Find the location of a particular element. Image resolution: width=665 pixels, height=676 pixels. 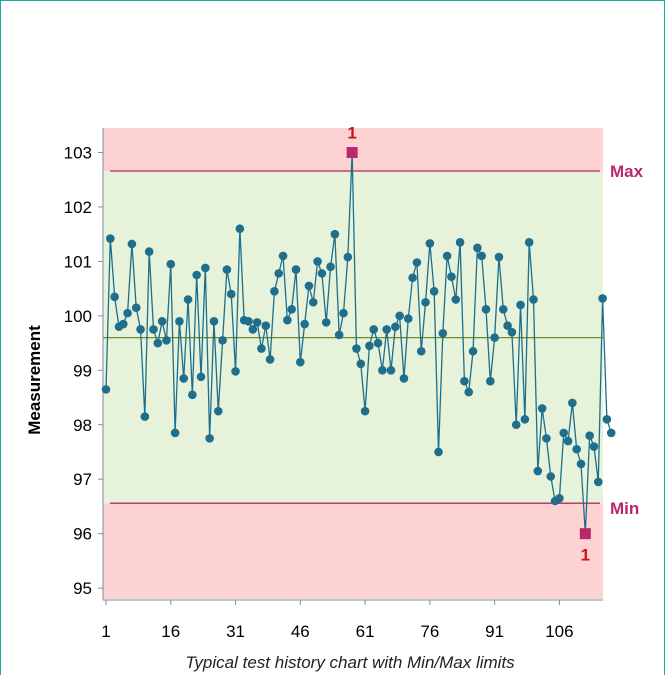

x-tick-label: 46 is located at coordinates (300, 631).